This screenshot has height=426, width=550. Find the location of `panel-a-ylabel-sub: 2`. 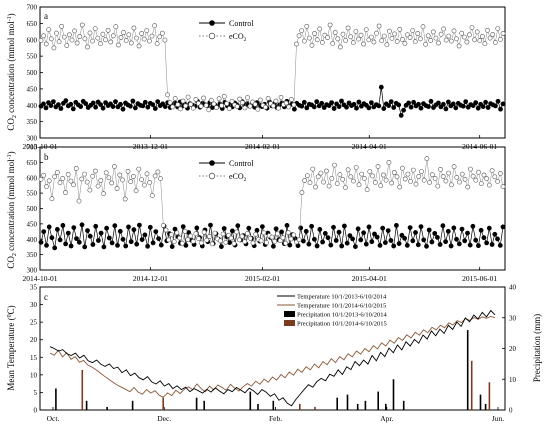

panel-a-ylabel-sub: 2 is located at coordinates (15, 116).